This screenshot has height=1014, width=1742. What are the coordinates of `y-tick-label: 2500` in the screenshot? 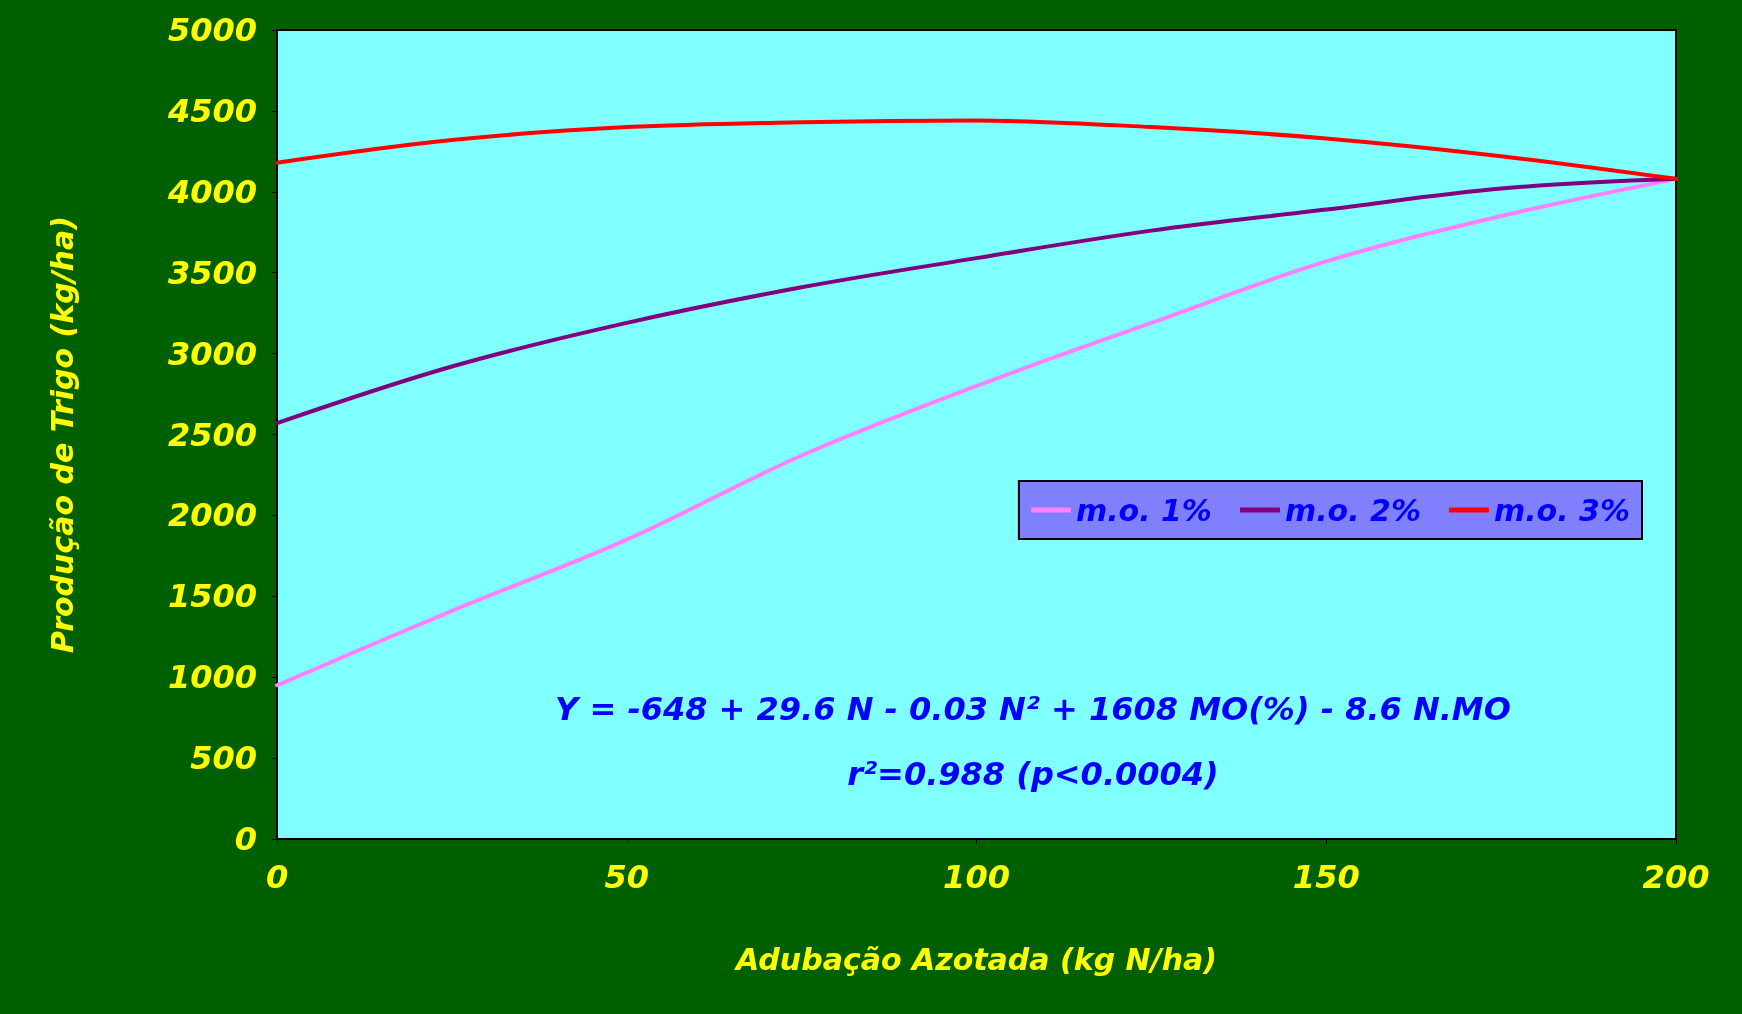 It's located at (212, 434).